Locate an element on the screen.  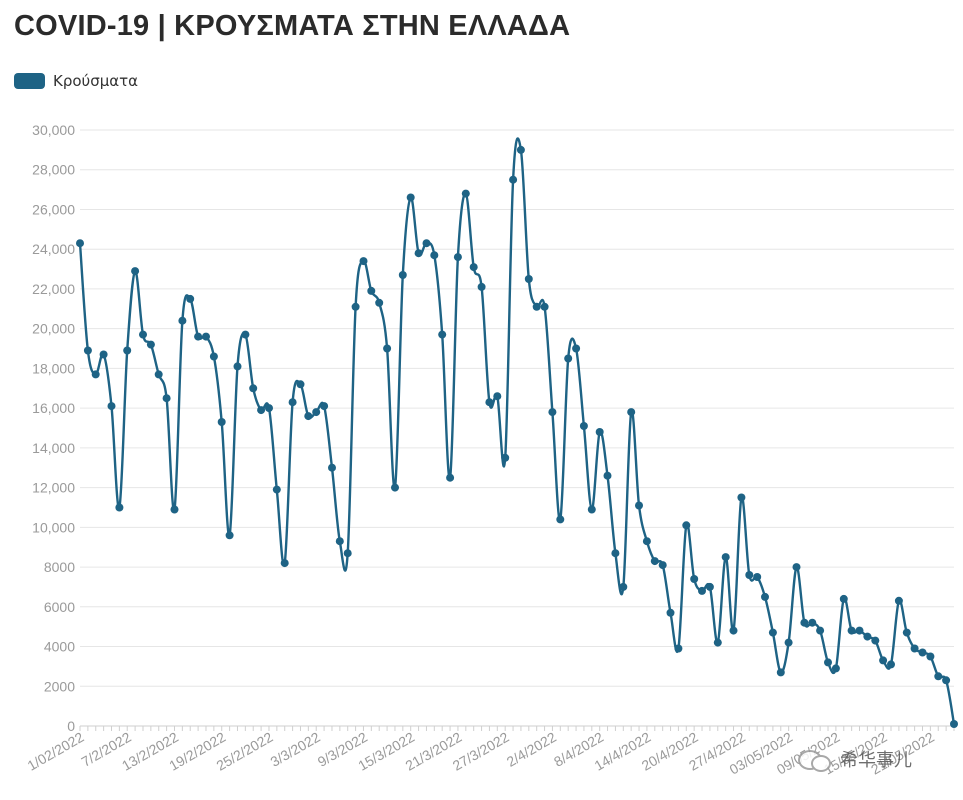
legend: Κρούσματα is located at coordinates (76, 81).